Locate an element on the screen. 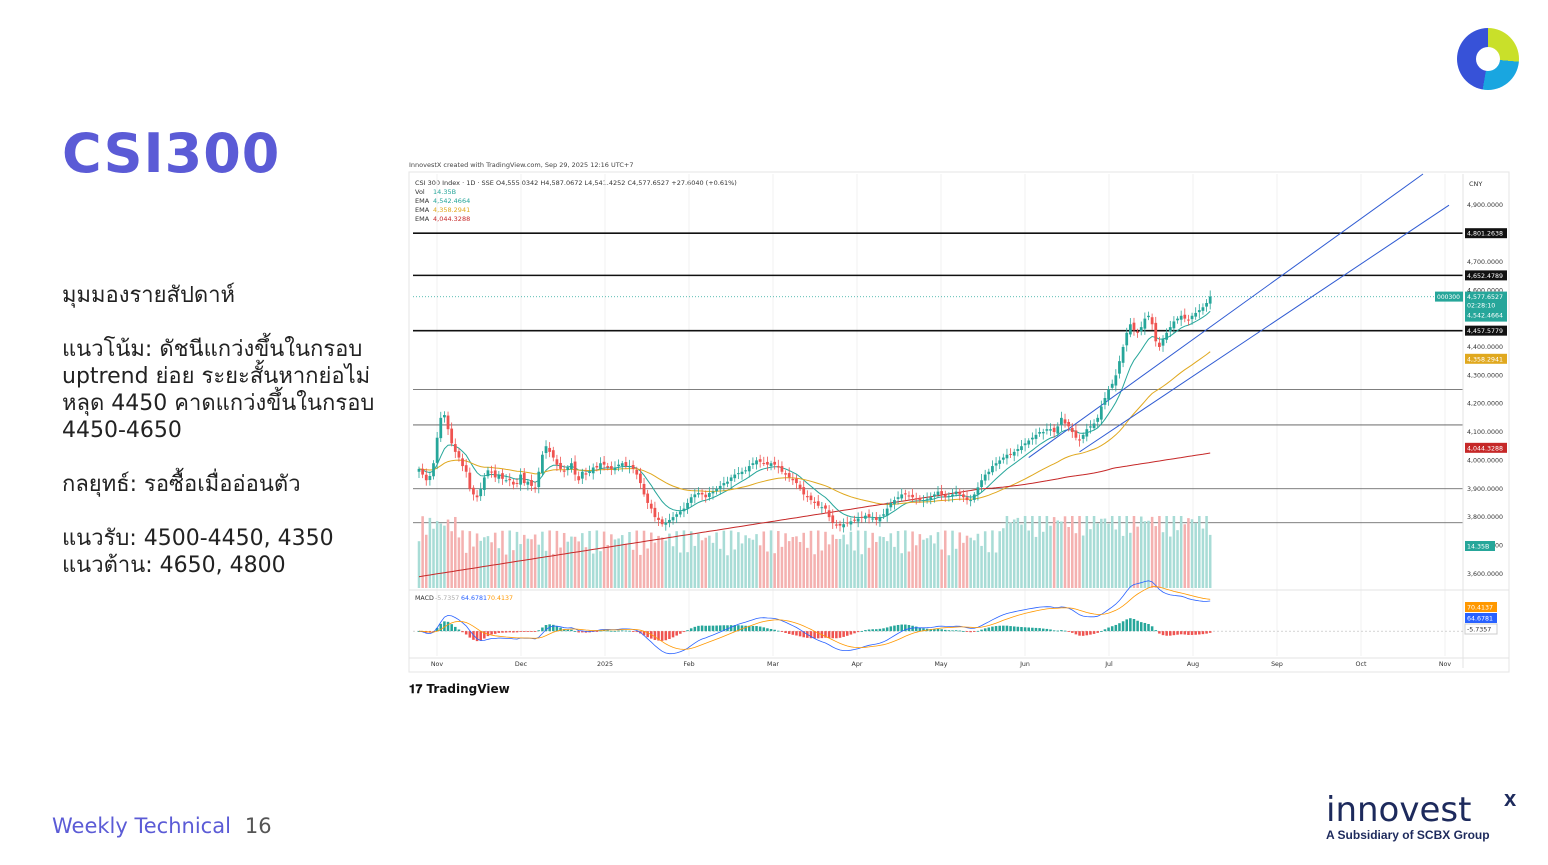 This screenshot has width=1548, height=865. brand-name: innovest is located at coordinates (1399, 810).